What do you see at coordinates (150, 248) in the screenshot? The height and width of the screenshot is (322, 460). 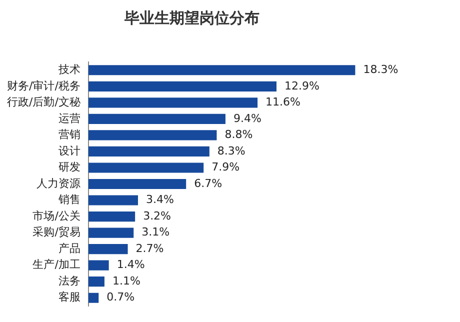 I see `data-label: 2.7%` at bounding box center [150, 248].